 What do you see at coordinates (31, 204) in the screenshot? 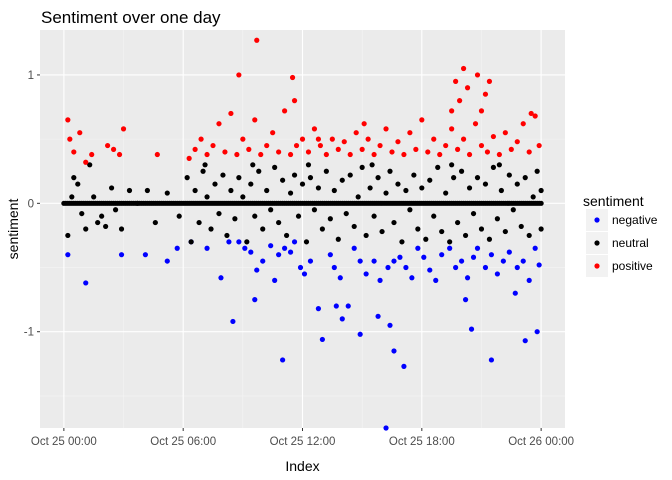
I see `y-tick-label: 0` at bounding box center [31, 204].